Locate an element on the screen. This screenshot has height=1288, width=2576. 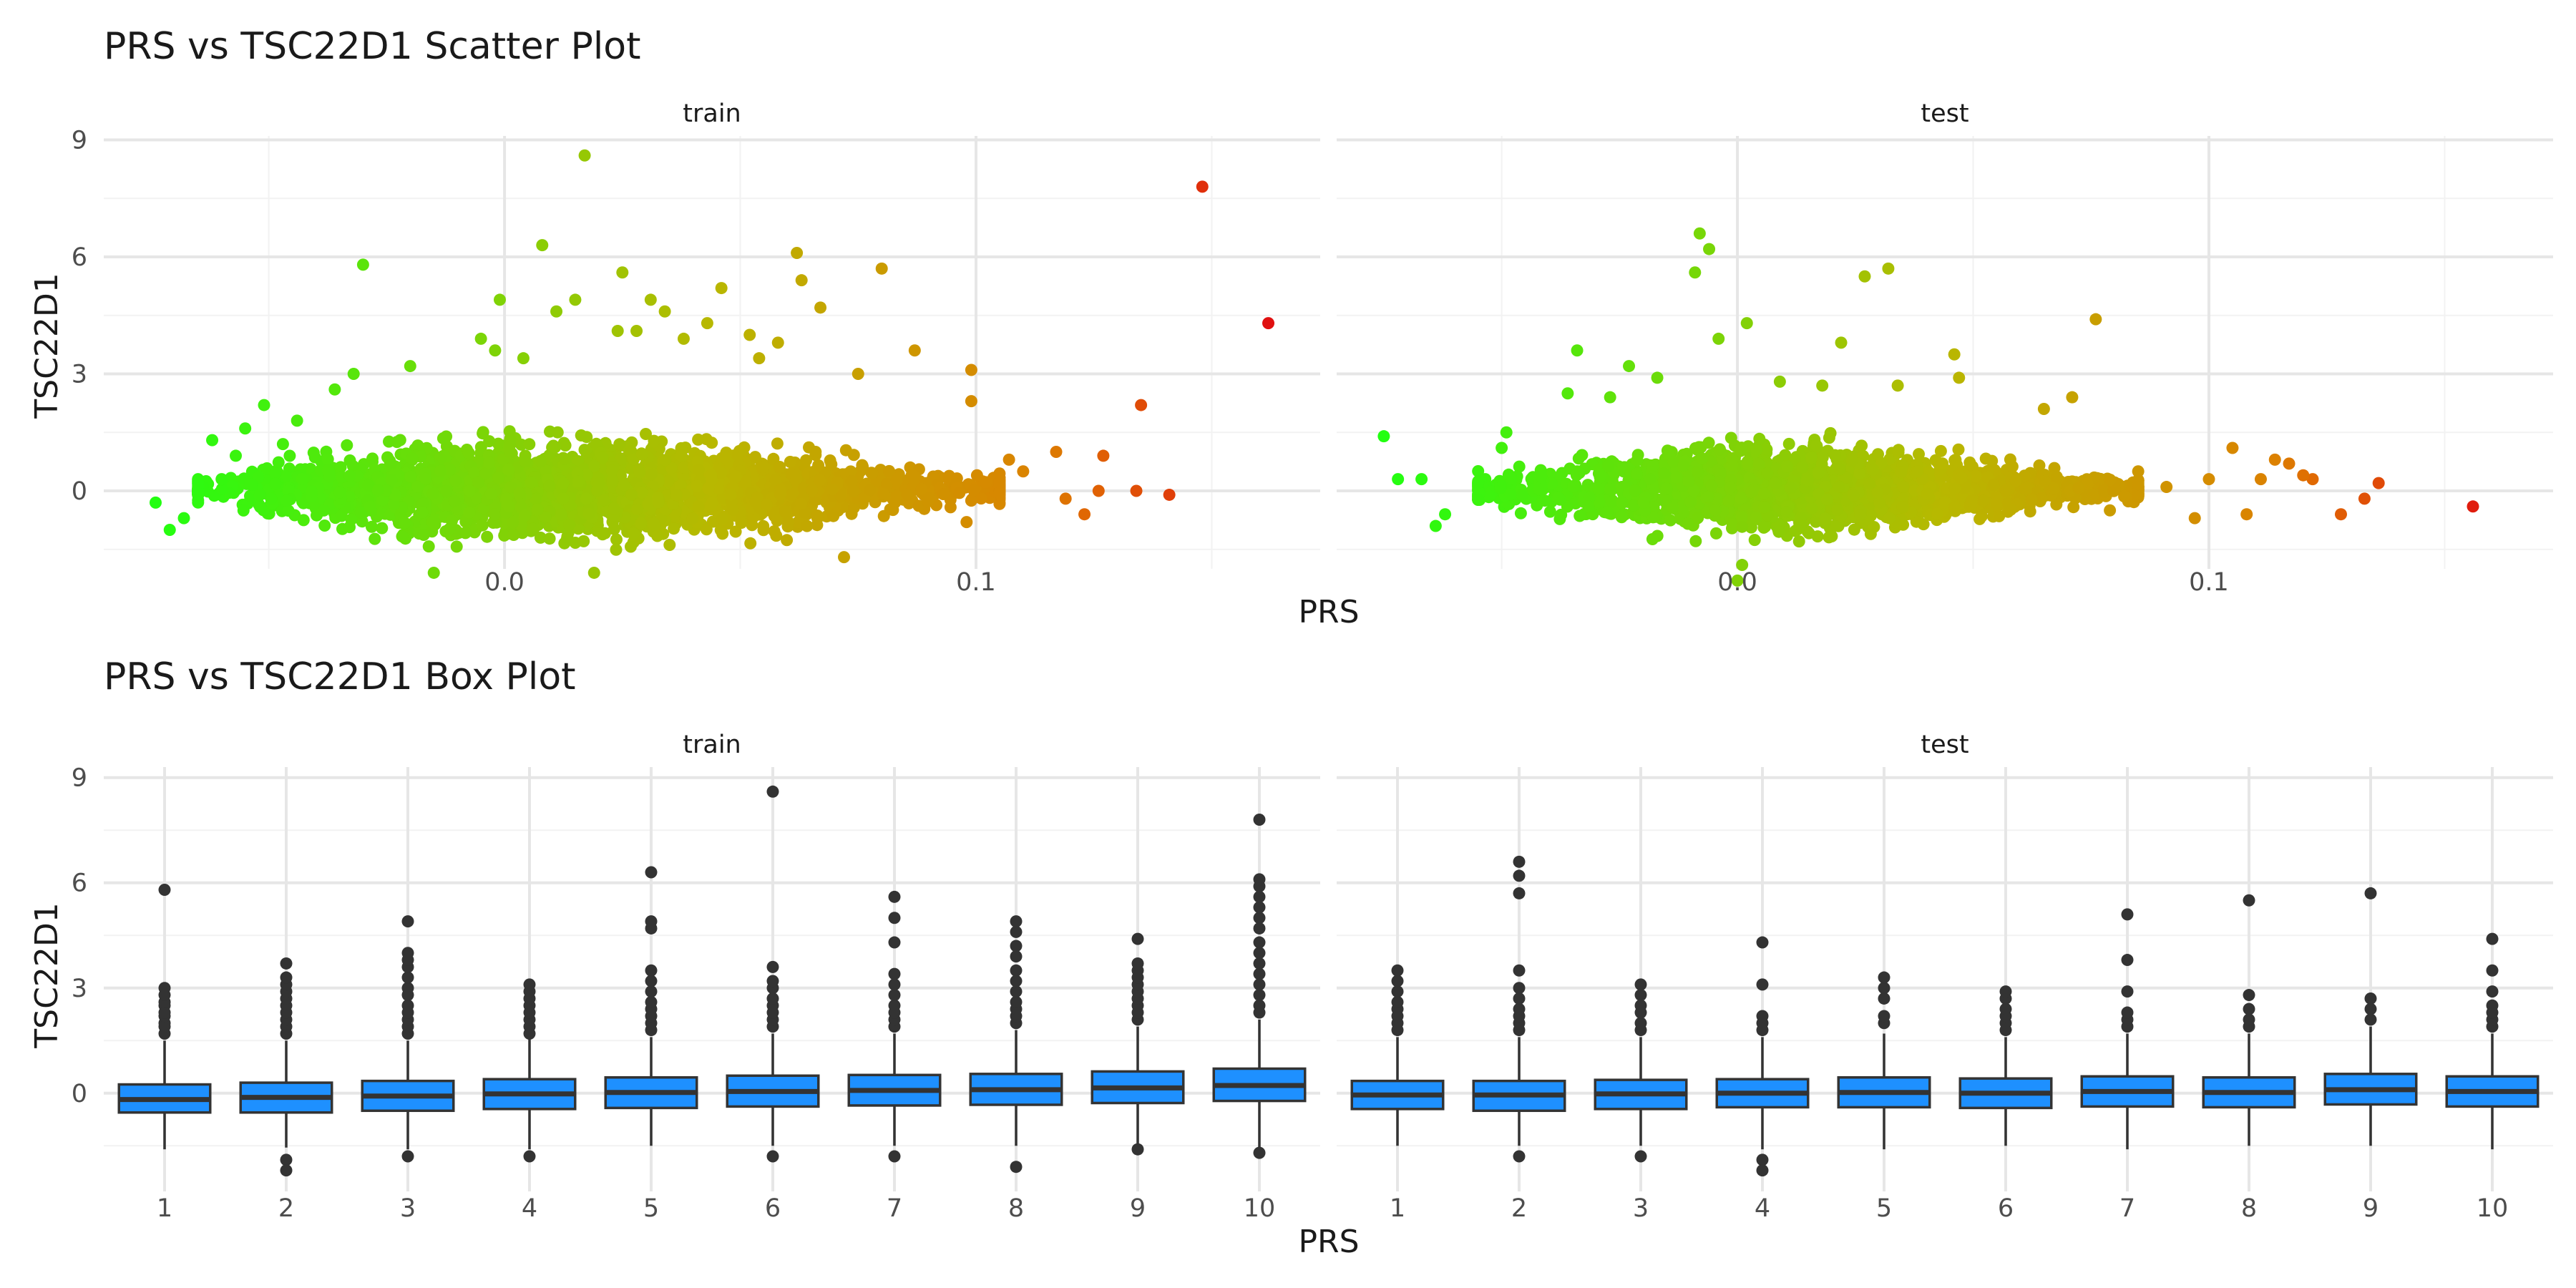
box-x-axis-label: PRS is located at coordinates (1328, 1242).